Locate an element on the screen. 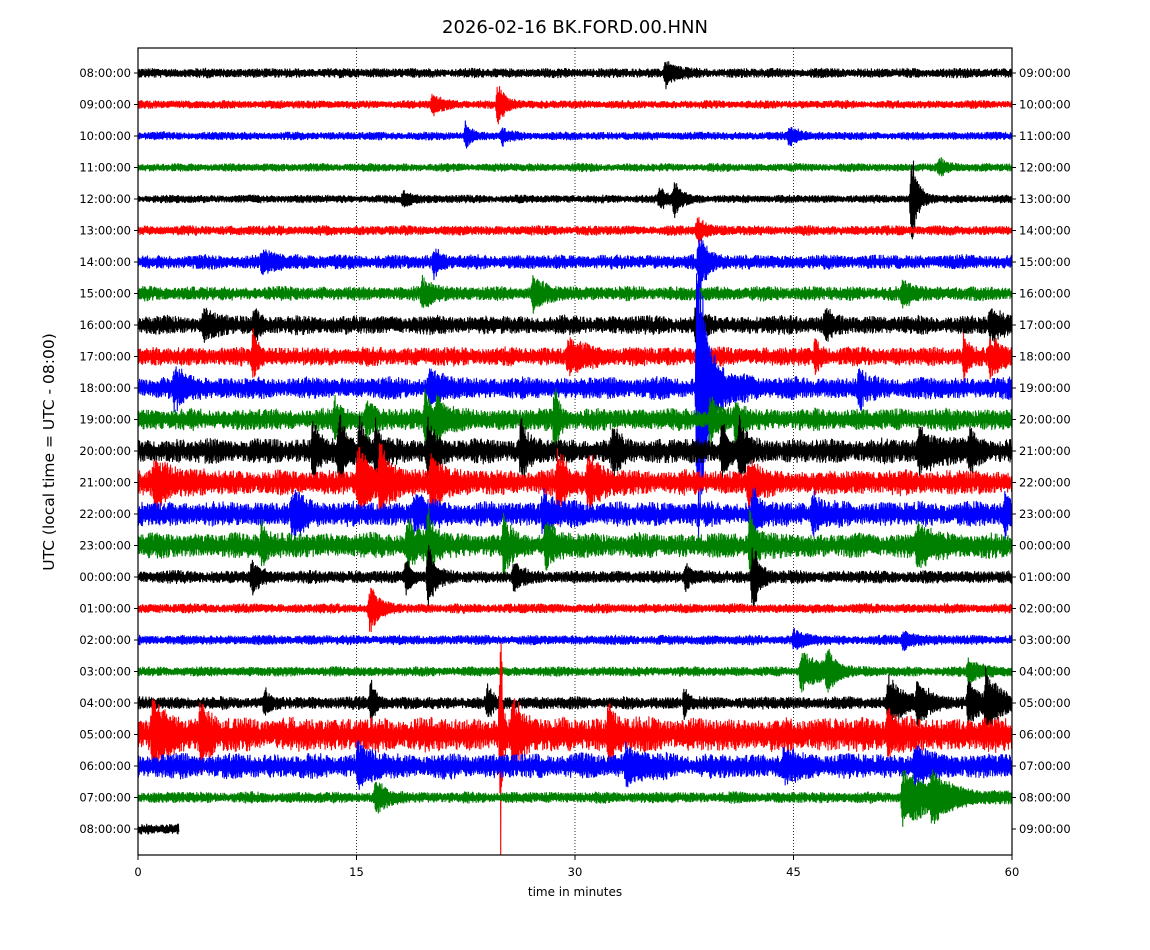 The height and width of the screenshot is (950, 1150). right-tick-label: 16:00:00 is located at coordinates (1045, 294).